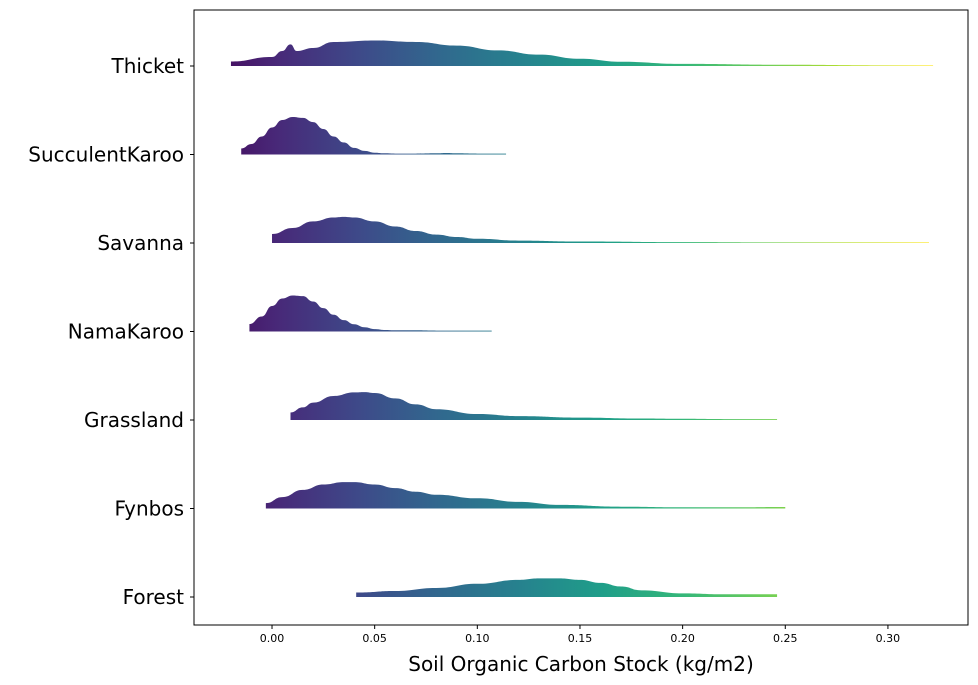 This screenshot has width=978, height=685. Describe the element at coordinates (106, 155) in the screenshot. I see `category-label-succulentkaroo: SucculentKaroo` at that location.